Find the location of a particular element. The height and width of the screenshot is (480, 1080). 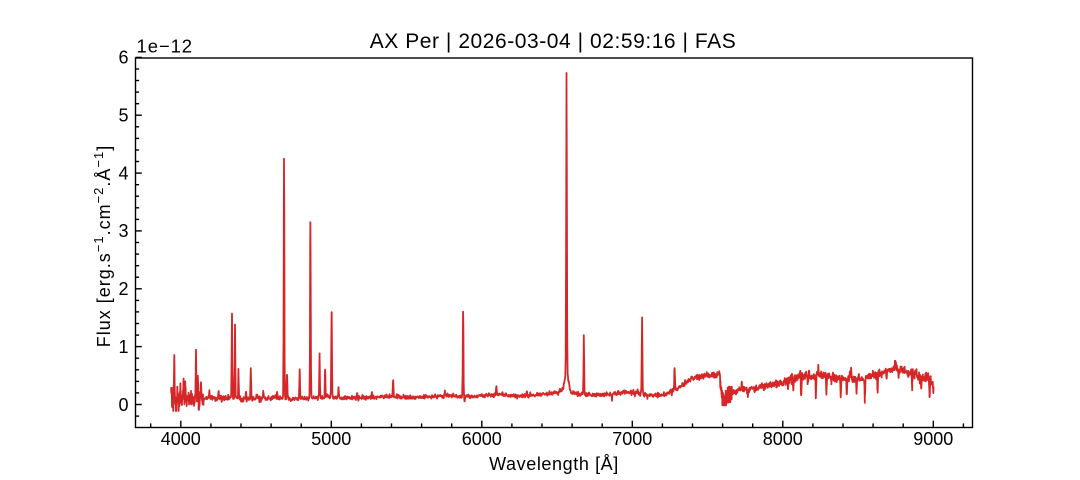

svg-text: 4000 is located at coordinates (181, 439).